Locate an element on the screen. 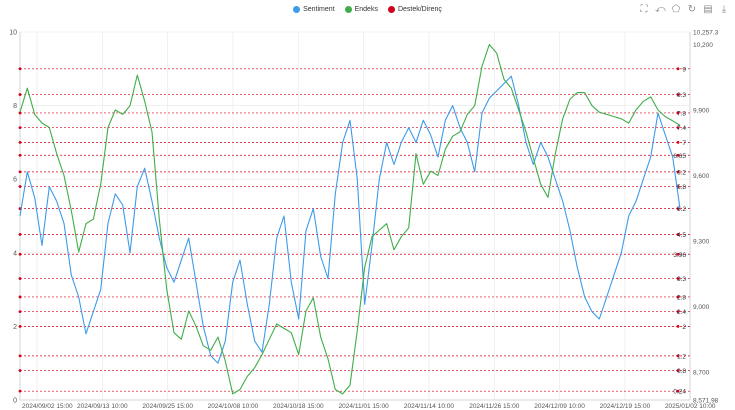 The image size is (735, 410). legend-item-destek-direnc: Destek/Direnç is located at coordinates (414, 9).